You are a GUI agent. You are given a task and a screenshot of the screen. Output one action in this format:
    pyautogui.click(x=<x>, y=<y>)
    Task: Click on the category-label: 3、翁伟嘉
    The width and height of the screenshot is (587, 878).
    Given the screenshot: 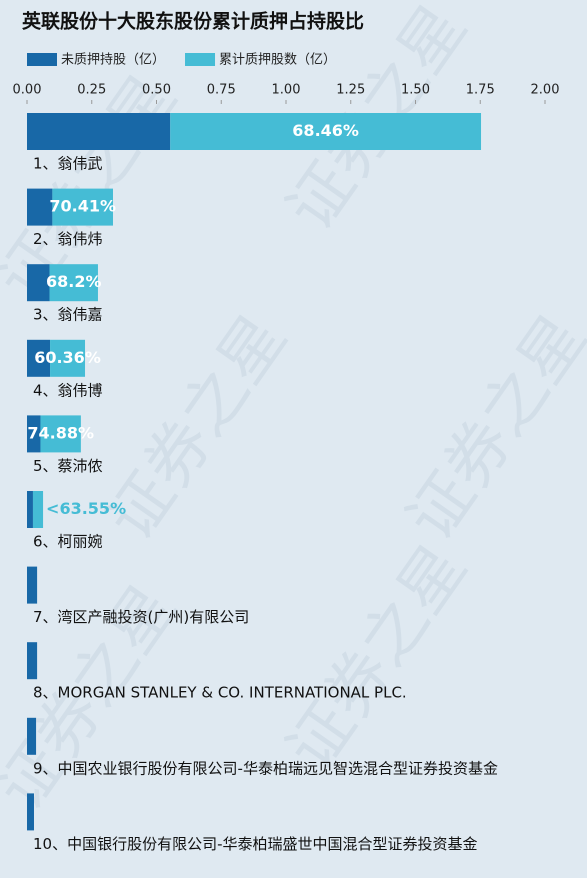 What is the action you would take?
    pyautogui.click(x=68, y=315)
    